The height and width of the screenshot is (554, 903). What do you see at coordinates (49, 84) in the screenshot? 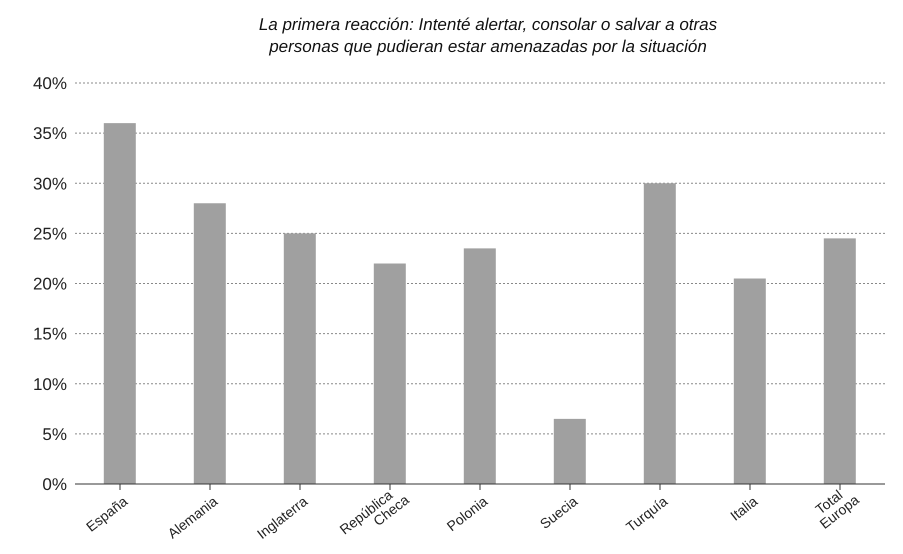
I see `y-tick-label: 40%` at bounding box center [49, 84].